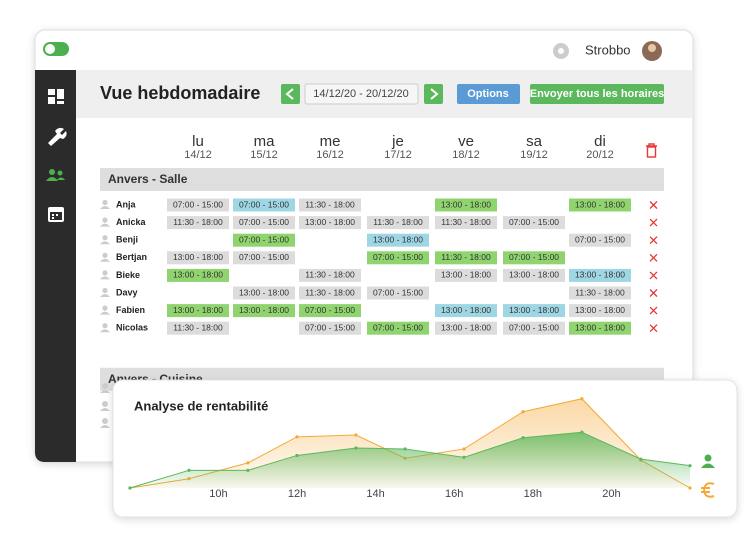  What do you see at coordinates (488, 94) in the screenshot?
I see `options-button` at bounding box center [488, 94].